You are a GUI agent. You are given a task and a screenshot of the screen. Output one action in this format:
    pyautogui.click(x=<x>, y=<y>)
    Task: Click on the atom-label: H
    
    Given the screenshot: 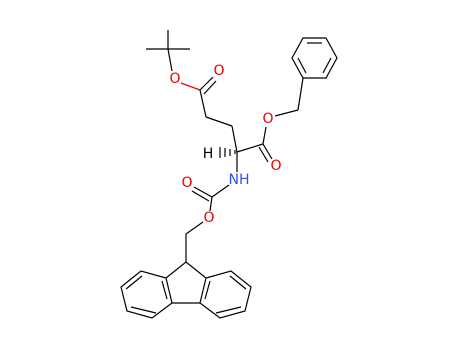 What is the action you would take?
    pyautogui.click(x=208, y=154)
    